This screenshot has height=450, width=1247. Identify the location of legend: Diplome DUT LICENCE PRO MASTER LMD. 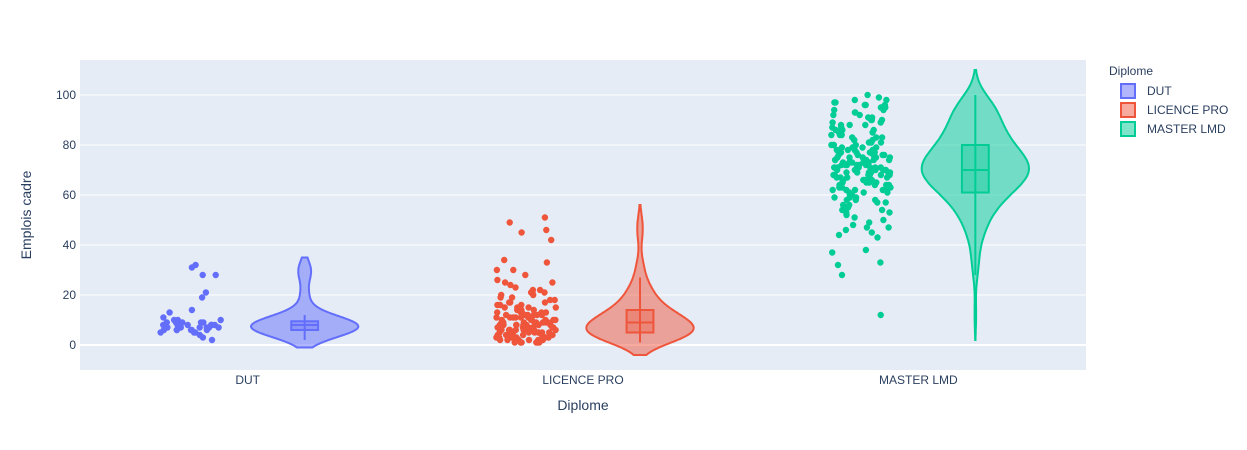
(1168, 100).